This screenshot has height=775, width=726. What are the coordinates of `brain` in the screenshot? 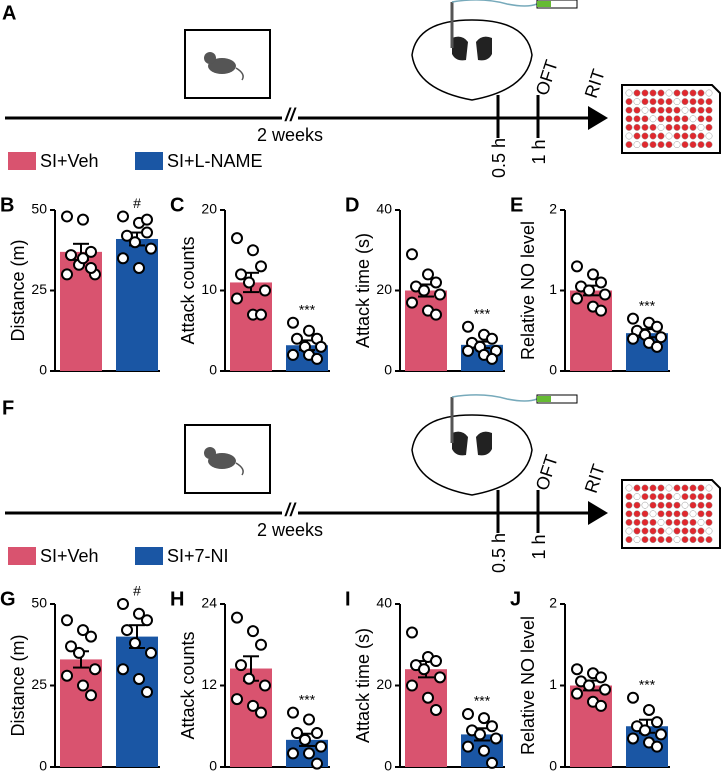 It's located at (472, 60).